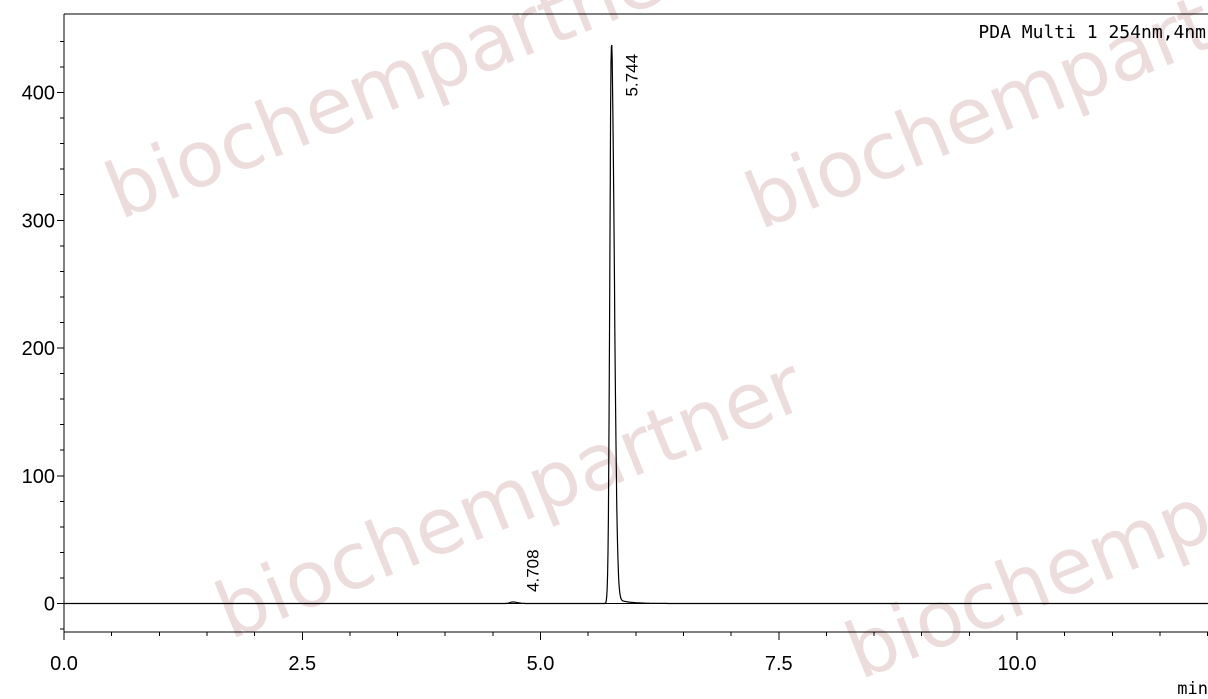  Describe the element at coordinates (38, 477) in the screenshot. I see `y-tick-label: 100` at that location.